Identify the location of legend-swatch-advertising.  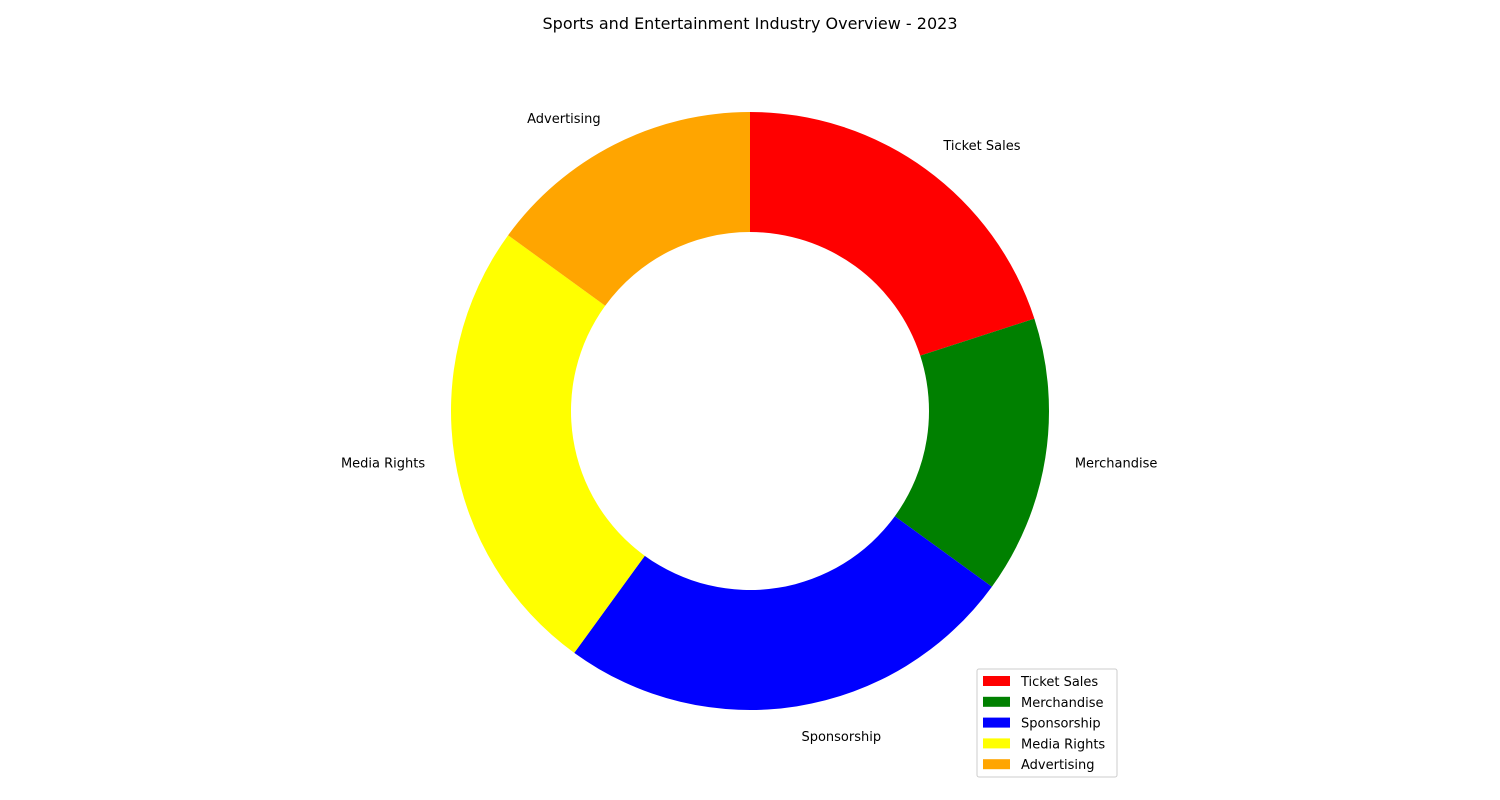
(996, 764).